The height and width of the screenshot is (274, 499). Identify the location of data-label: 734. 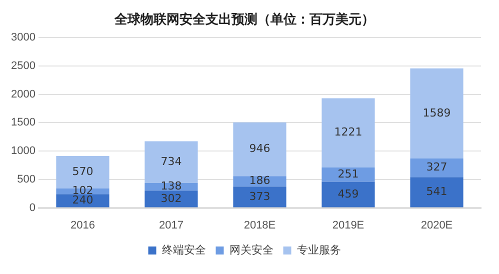
(171, 161).